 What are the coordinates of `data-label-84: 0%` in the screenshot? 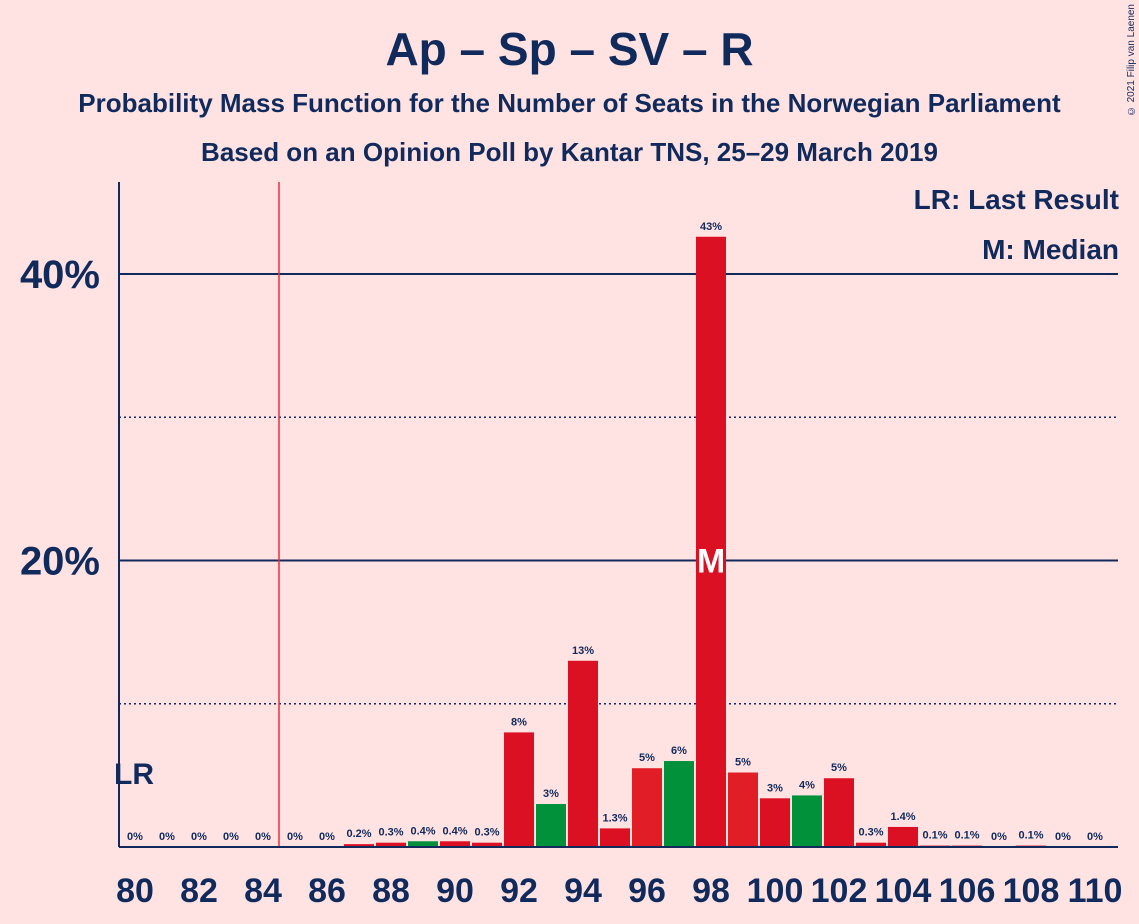 It's located at (263, 837).